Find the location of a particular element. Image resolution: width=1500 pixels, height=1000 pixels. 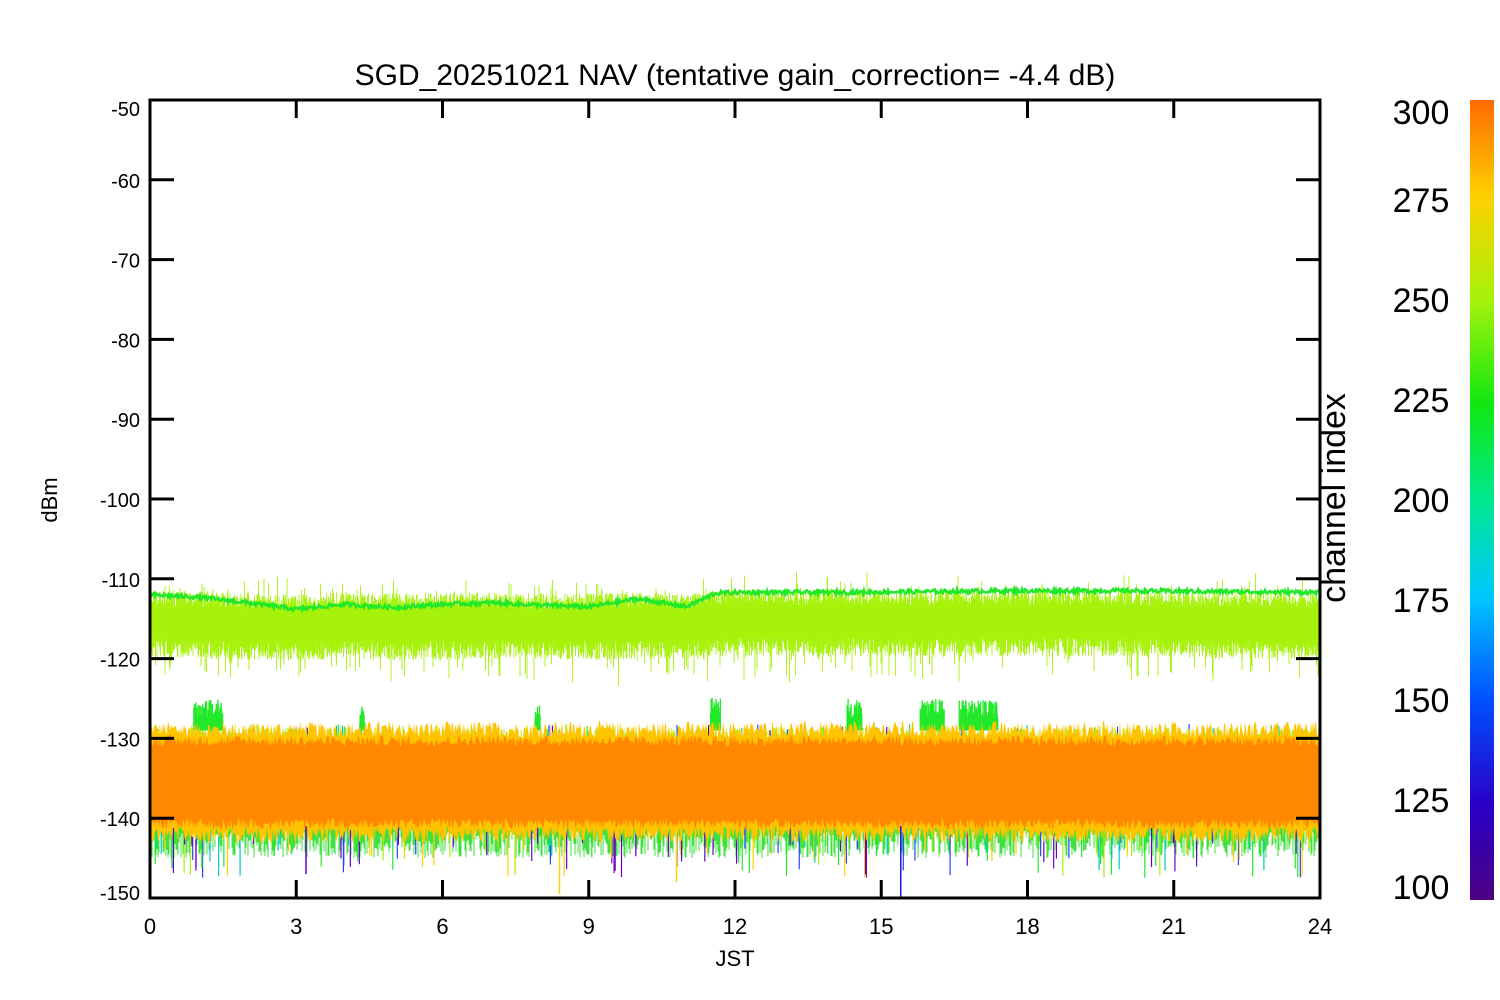

colorbar-tick-label: 200 is located at coordinates (1421, 501).